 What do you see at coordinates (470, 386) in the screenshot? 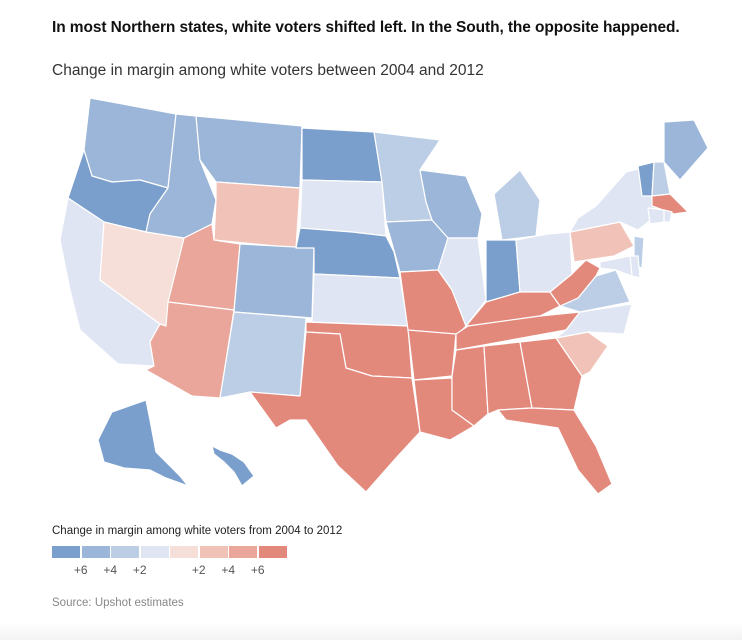
I see `state-MS` at bounding box center [470, 386].